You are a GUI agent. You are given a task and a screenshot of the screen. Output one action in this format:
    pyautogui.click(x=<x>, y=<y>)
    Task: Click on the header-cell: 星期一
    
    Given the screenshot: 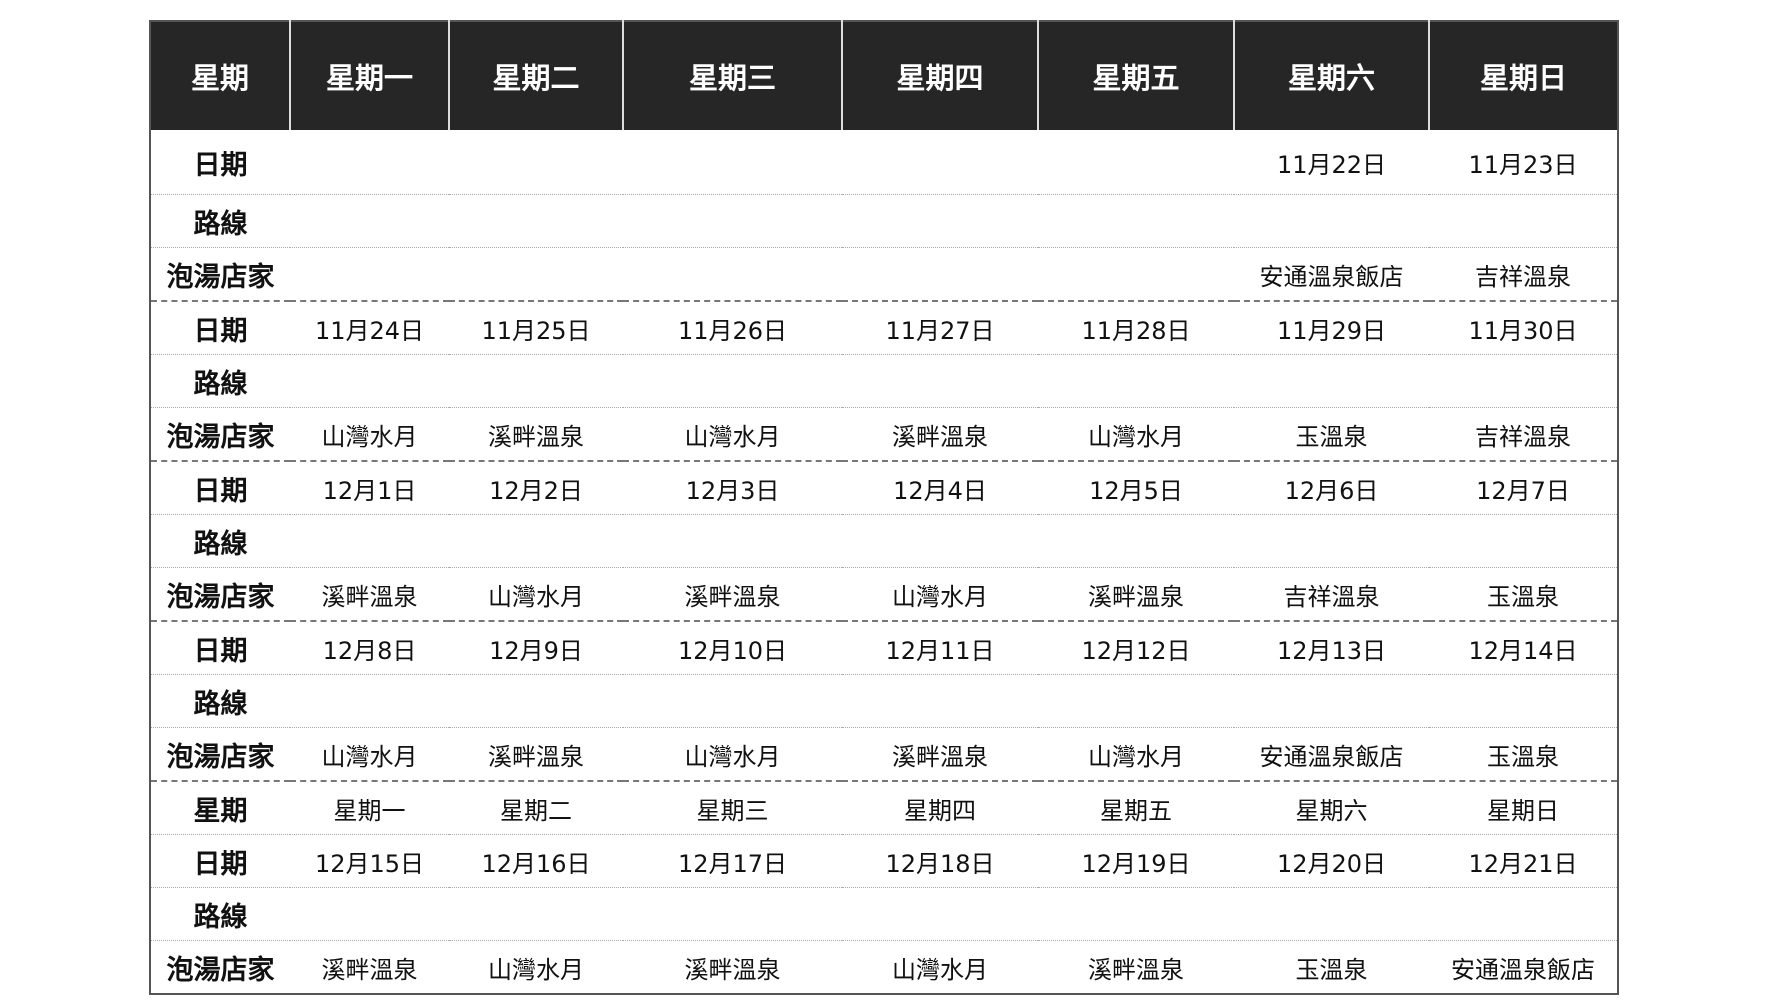 What is the action you would take?
    pyautogui.click(x=369, y=75)
    